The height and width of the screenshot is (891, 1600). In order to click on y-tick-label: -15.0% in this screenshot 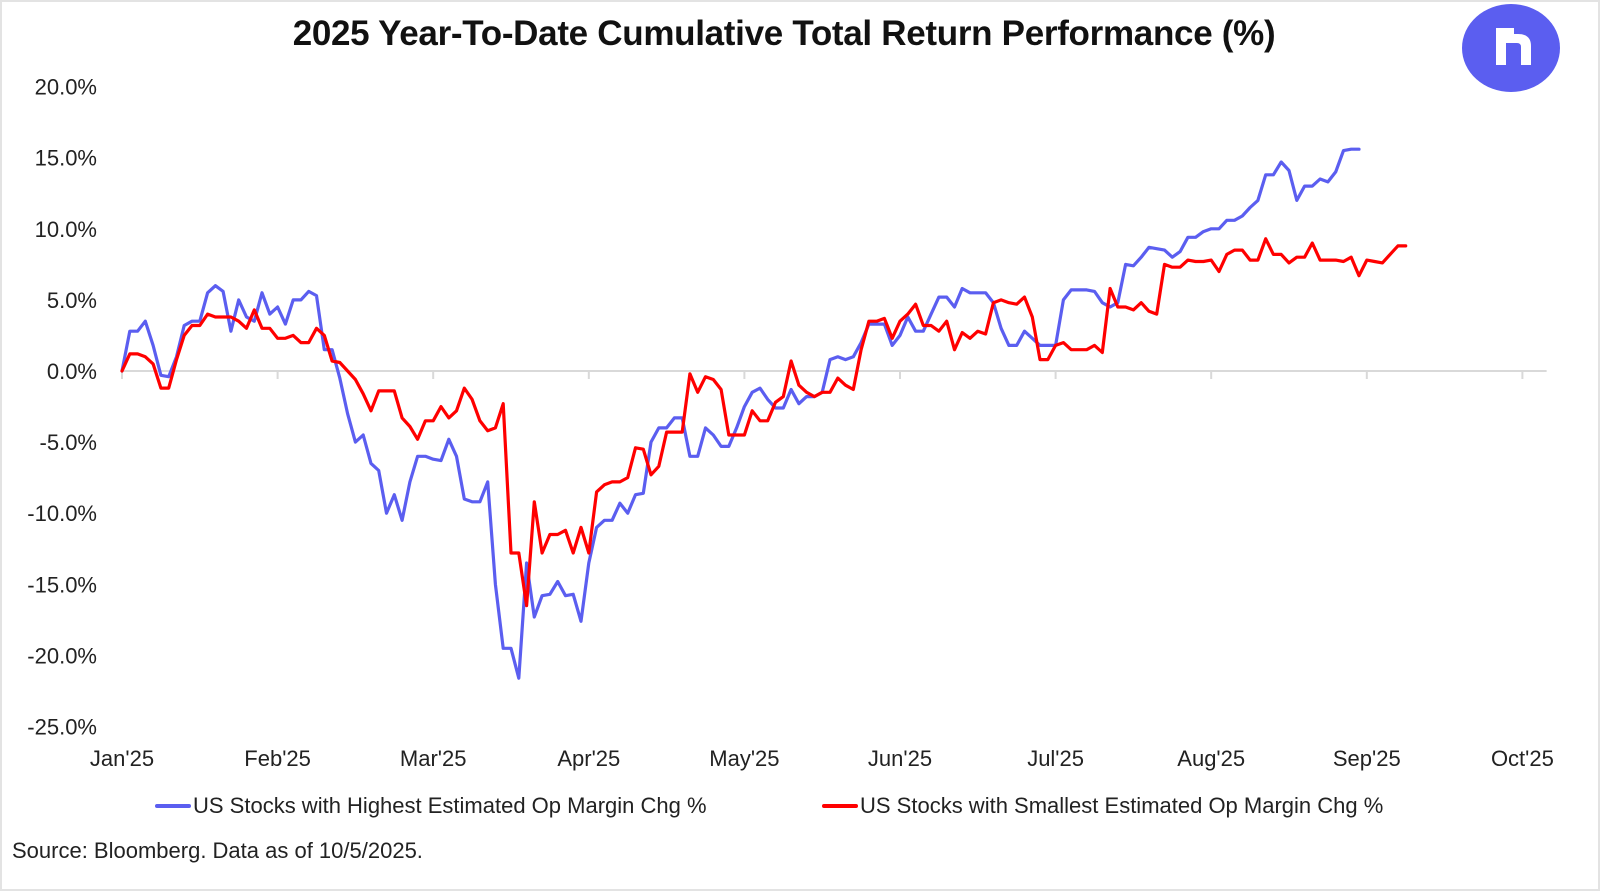, I will do `click(62, 584)`.